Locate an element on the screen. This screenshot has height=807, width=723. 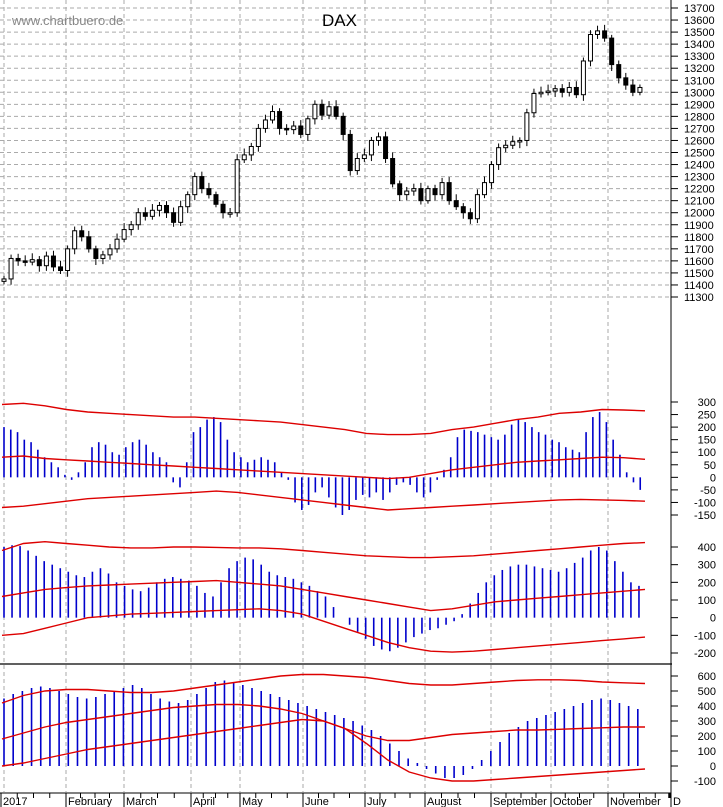
price-tick-label: 13500 is located at coordinates (699, 33).